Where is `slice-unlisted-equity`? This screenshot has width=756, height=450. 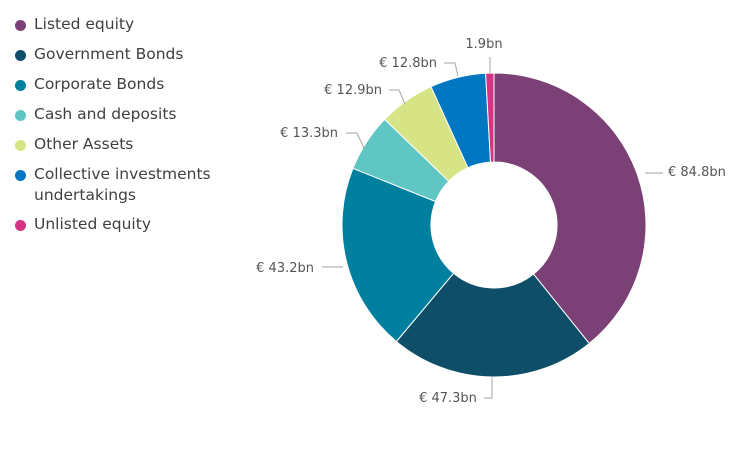 slice-unlisted-equity is located at coordinates (490, 117).